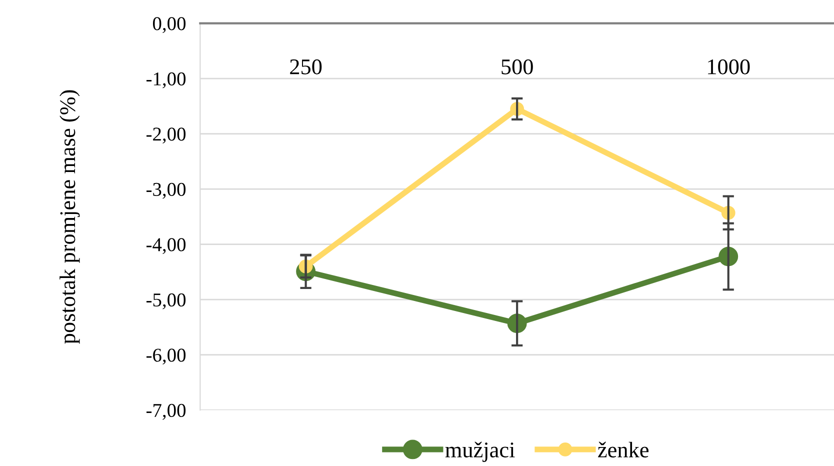 Image resolution: width=834 pixels, height=466 pixels. What do you see at coordinates (166, 301) in the screenshot?
I see `y-tick-label: -5,00` at bounding box center [166, 301].